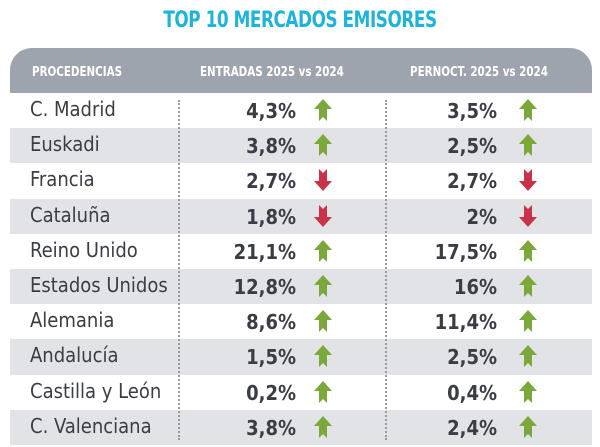 This screenshot has width=600, height=447. Describe the element at coordinates (96, 390) in the screenshot. I see `market-name: Castilla y León` at that location.